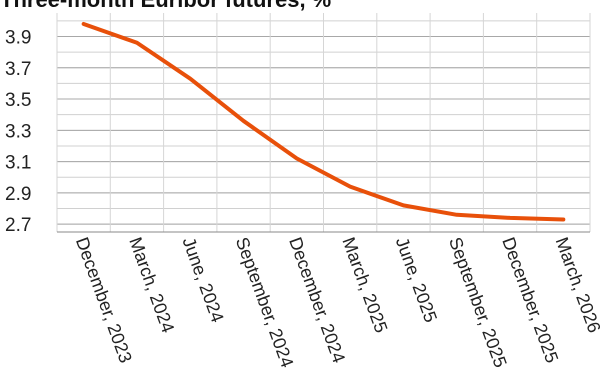  What do you see at coordinates (18, 194) in the screenshot?
I see `y-tick-label: 2.9` at bounding box center [18, 194].